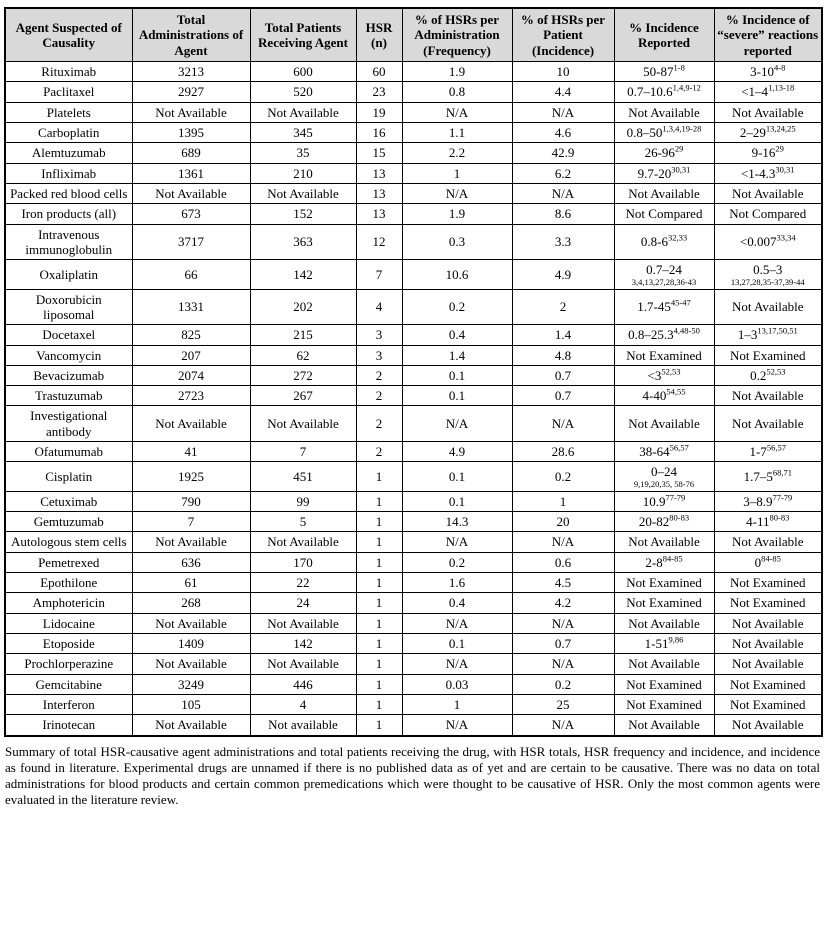 The width and height of the screenshot is (825, 926). What do you see at coordinates (303, 501) in the screenshot?
I see `data-cell: 99` at bounding box center [303, 501].